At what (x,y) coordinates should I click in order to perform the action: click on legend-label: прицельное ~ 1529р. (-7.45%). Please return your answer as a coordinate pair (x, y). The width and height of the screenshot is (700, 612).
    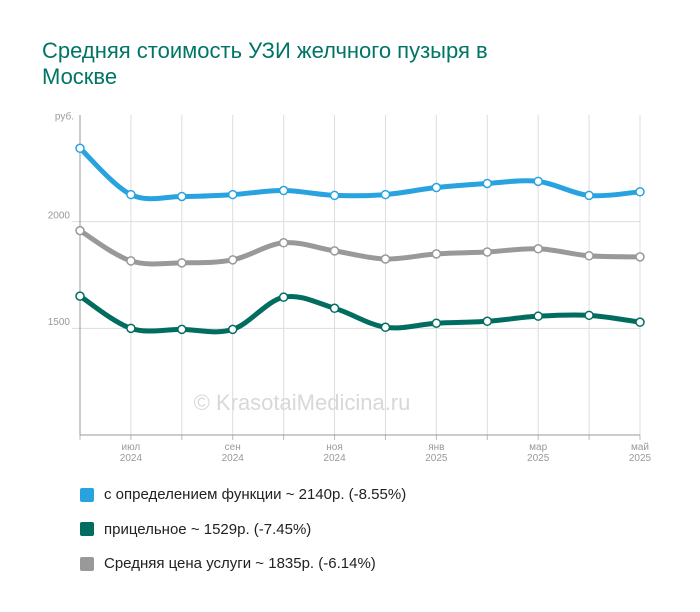
    Looking at the image, I should click on (208, 529).